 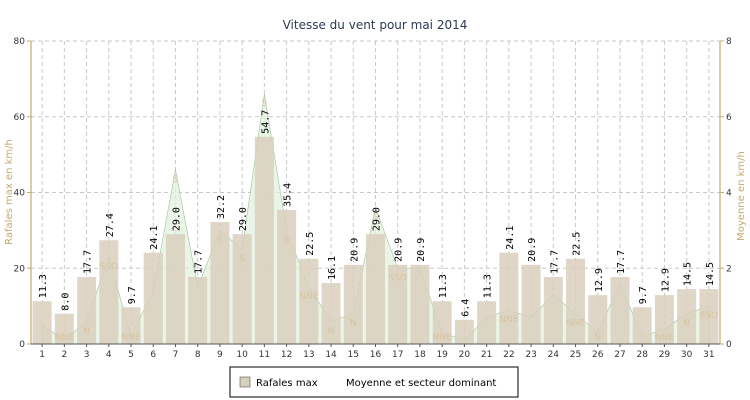 What do you see at coordinates (176, 355) in the screenshot?
I see `x-tick-label: 7` at bounding box center [176, 355].